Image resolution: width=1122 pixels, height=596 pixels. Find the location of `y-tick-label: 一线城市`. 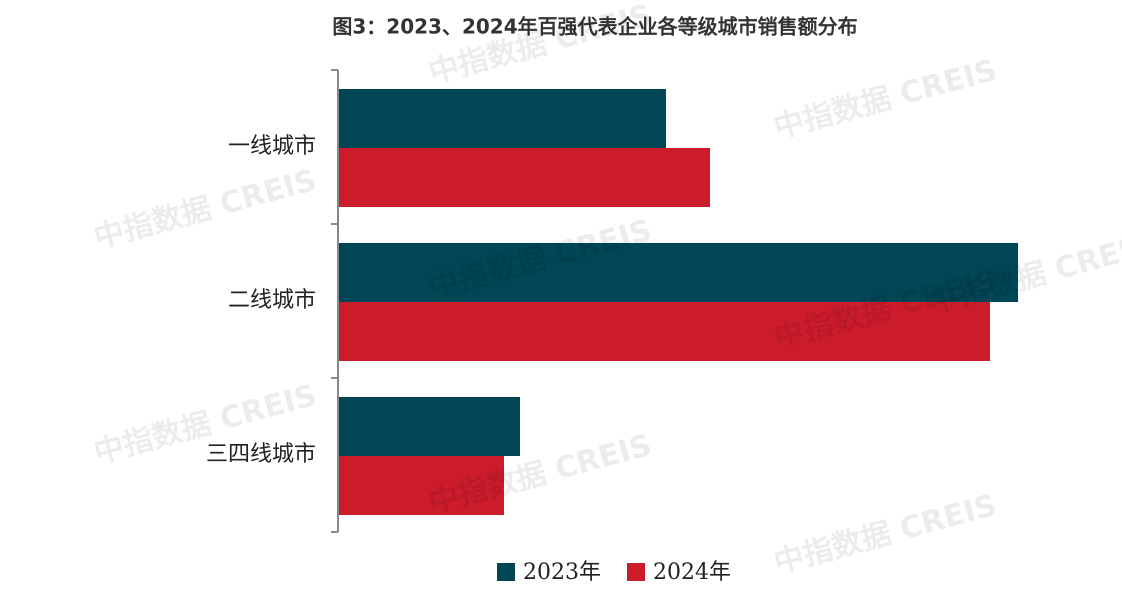

y-tick-label: 一线城市 is located at coordinates (272, 146).